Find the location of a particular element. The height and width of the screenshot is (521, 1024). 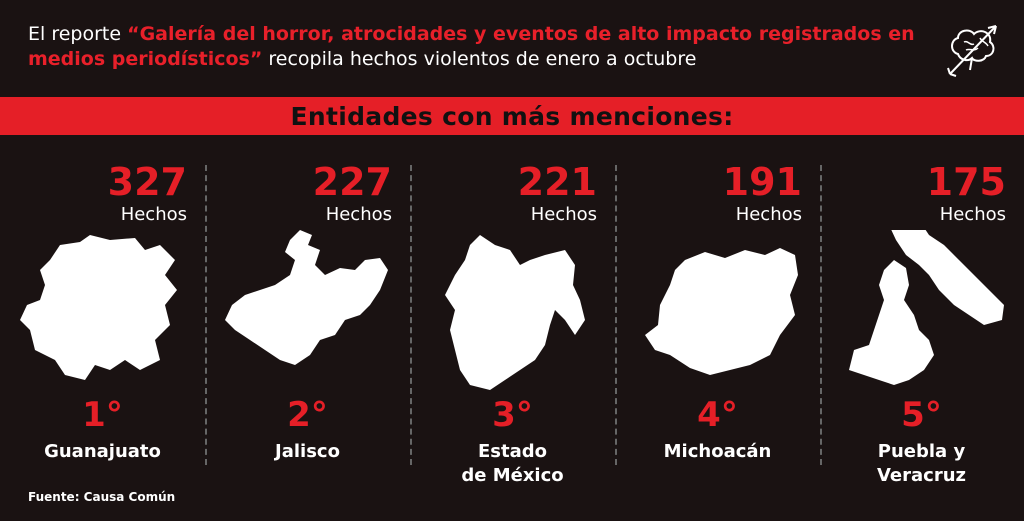

headline-lead: El reporte is located at coordinates (78, 34).